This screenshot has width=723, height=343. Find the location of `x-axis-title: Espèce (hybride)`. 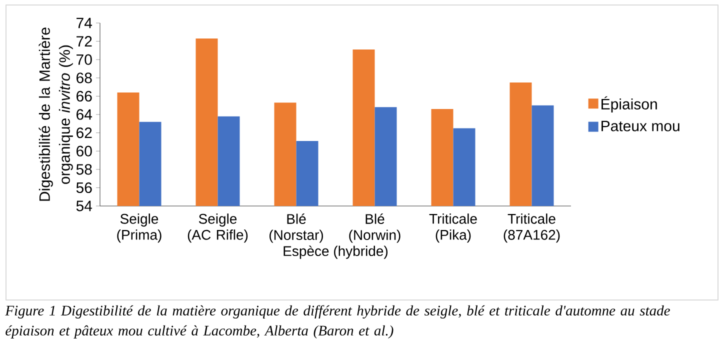

x-axis-title: Espèce (hybride) is located at coordinates (336, 252).